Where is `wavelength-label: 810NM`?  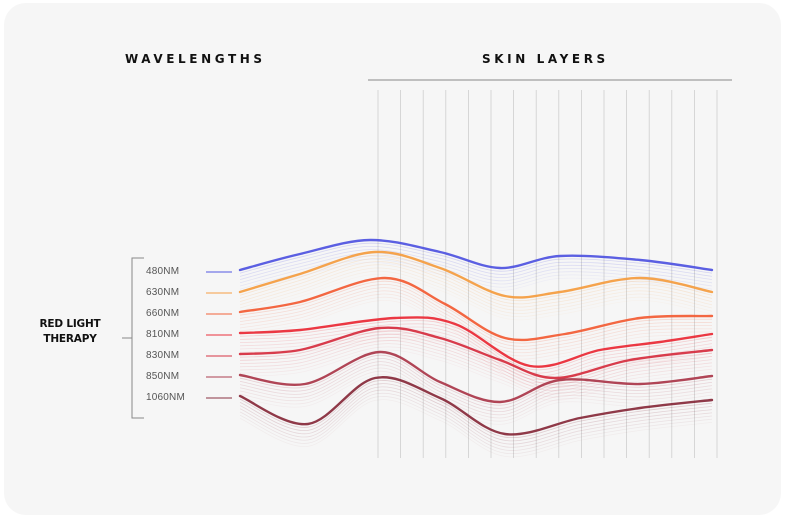
wavelength-label: 810NM is located at coordinates (163, 334).